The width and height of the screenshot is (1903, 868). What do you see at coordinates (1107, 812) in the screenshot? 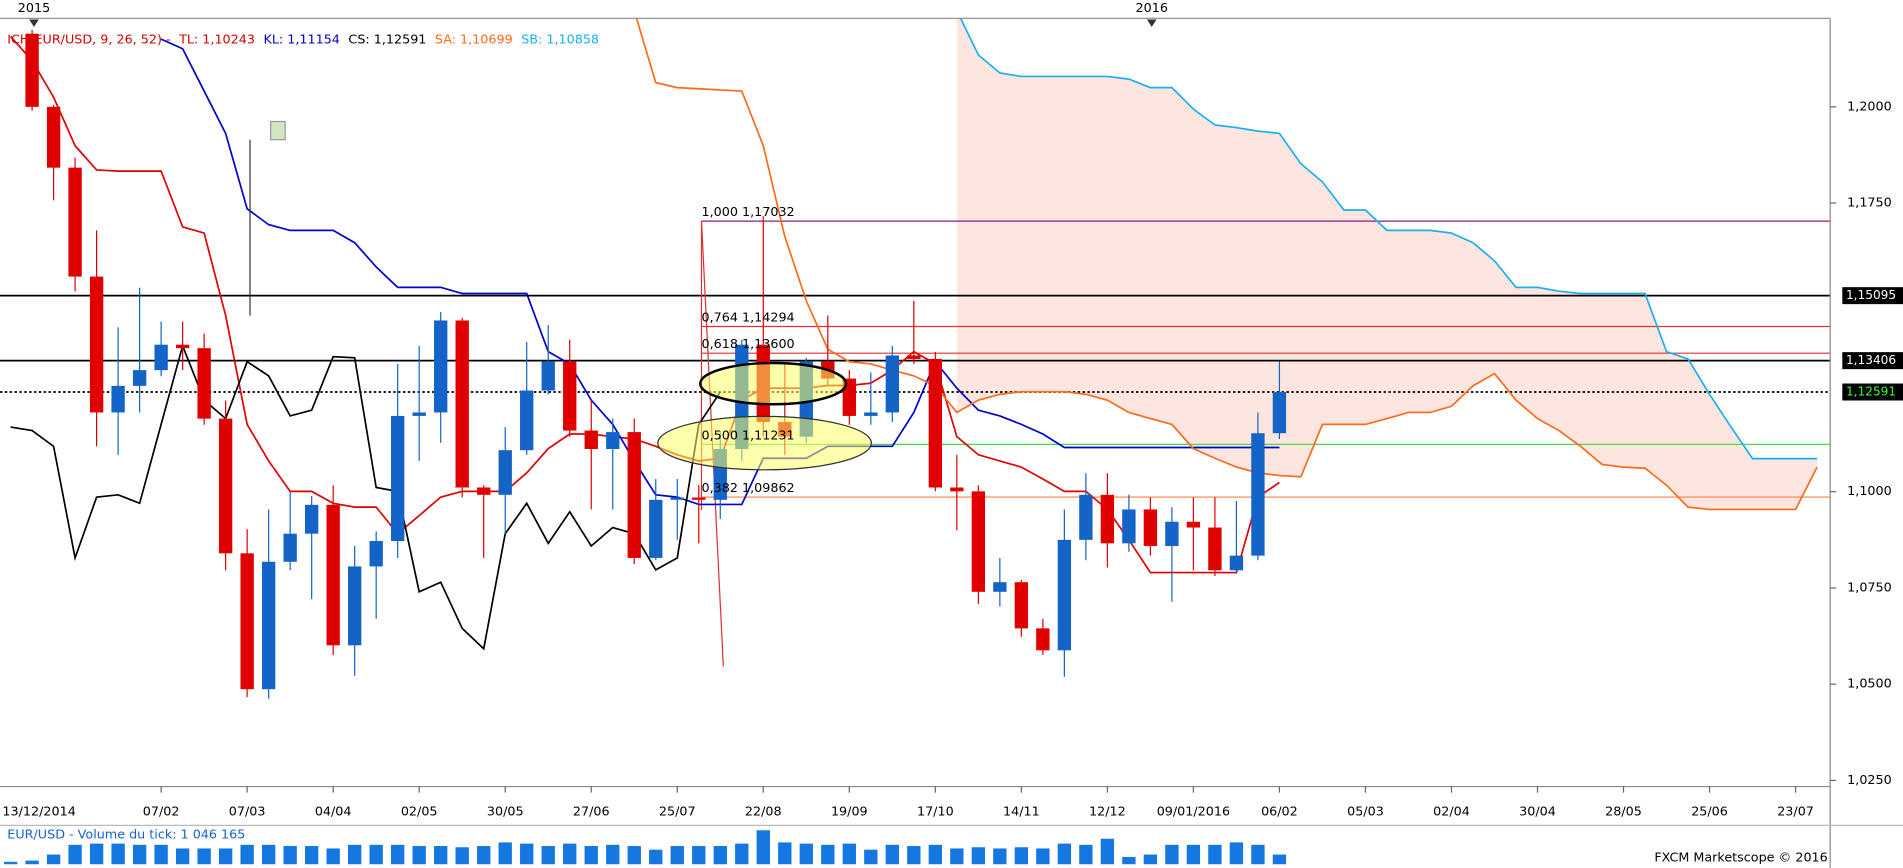
I see `x-tick-label: 12/12` at bounding box center [1107, 812].